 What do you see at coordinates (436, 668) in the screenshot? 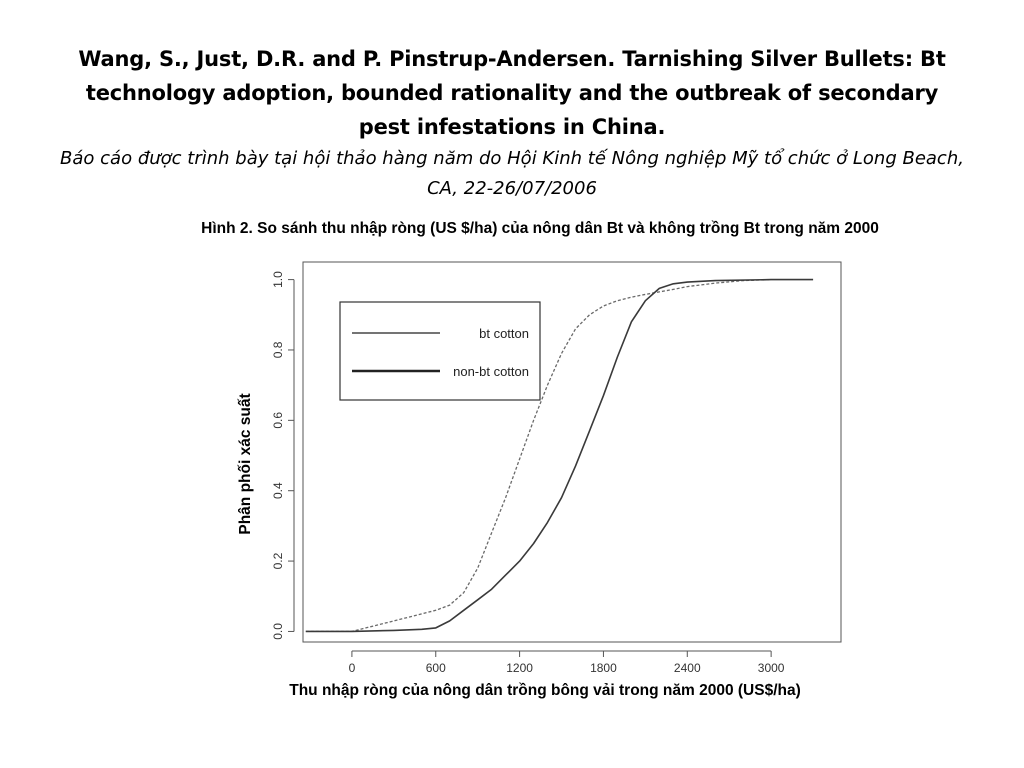
I see `x-tick-label: 600` at bounding box center [436, 668].